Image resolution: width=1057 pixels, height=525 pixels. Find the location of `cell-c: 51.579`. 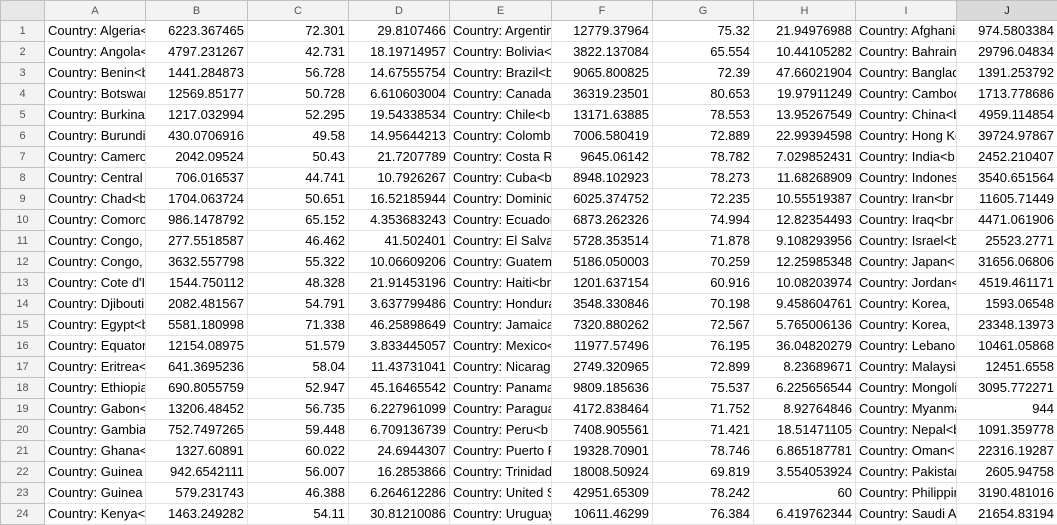

cell-c: 51.579 is located at coordinates (298, 346).